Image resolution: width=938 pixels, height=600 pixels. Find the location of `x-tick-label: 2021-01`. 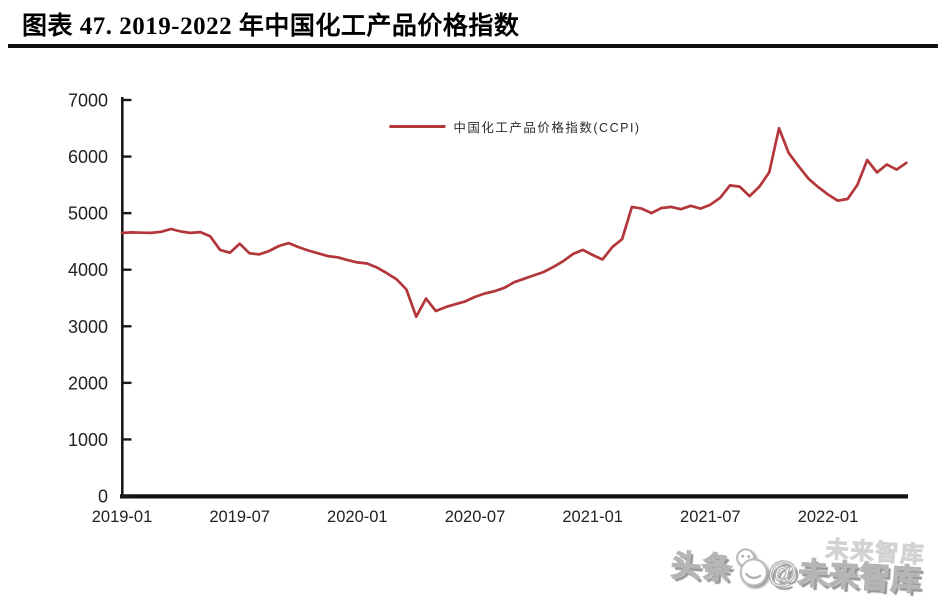

x-tick-label: 2021-01 is located at coordinates (592, 517).